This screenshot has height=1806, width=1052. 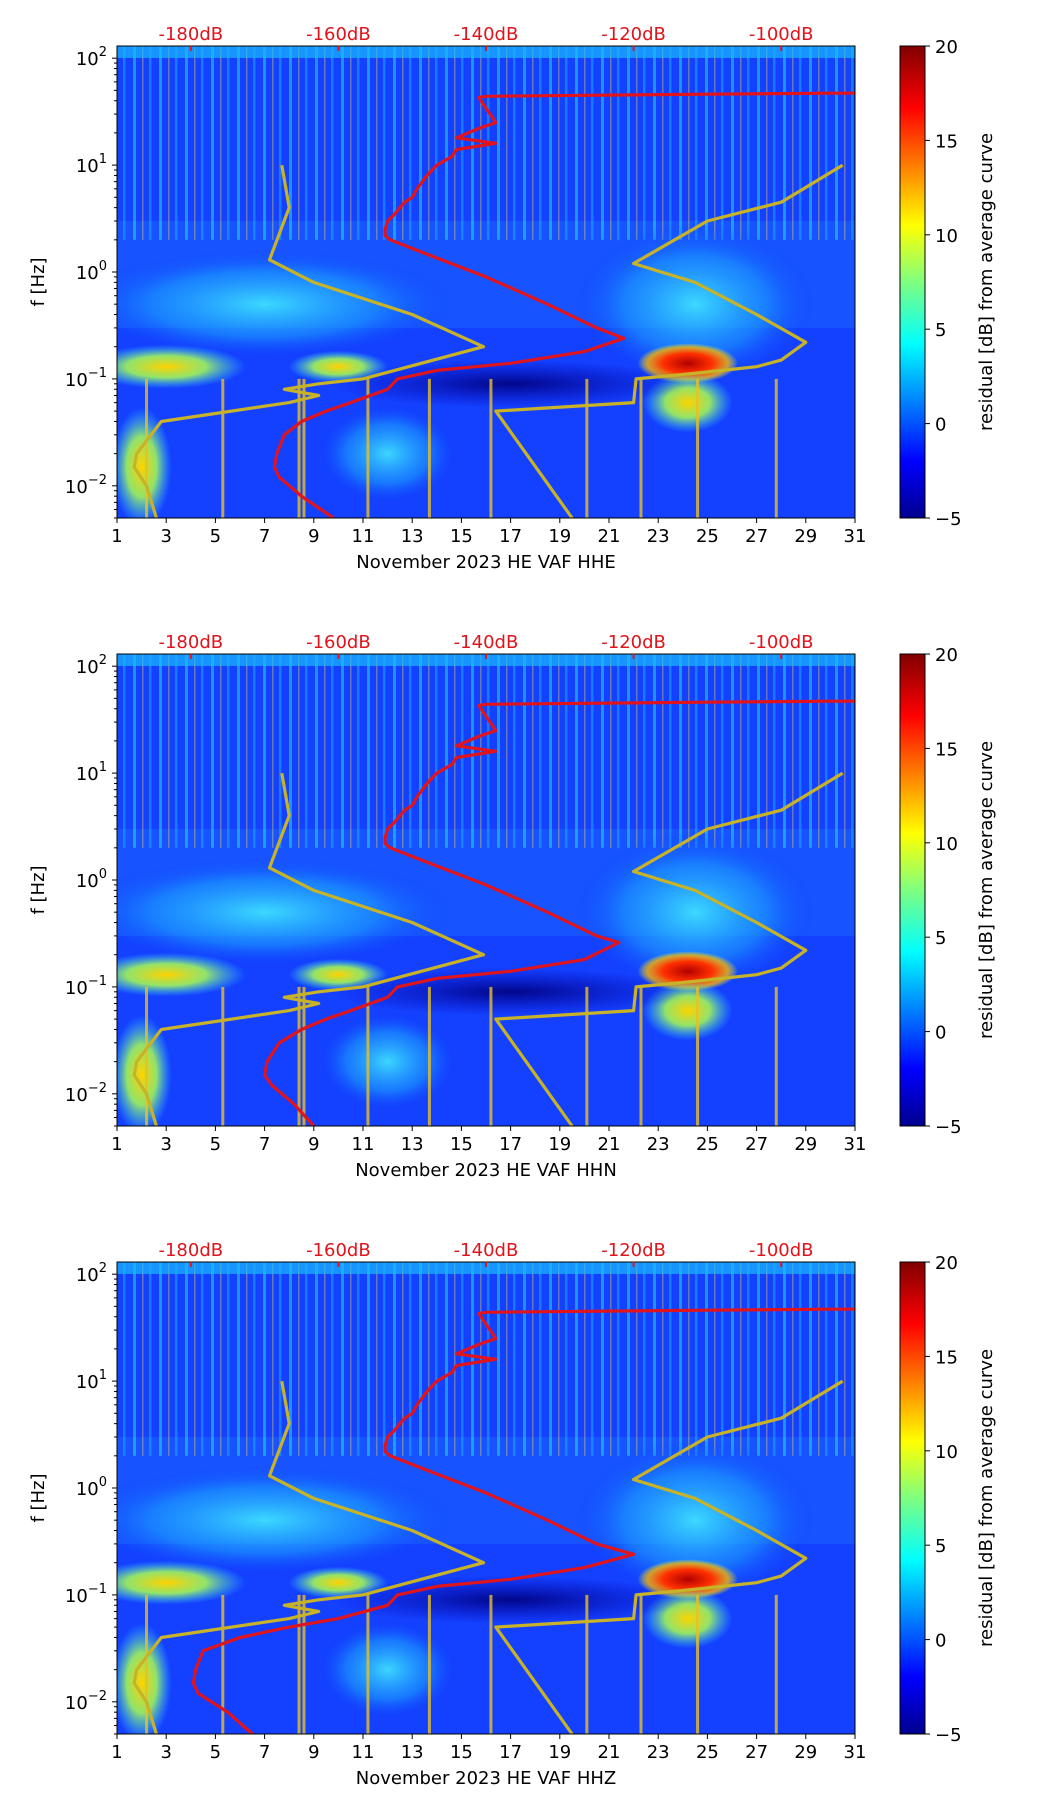 What do you see at coordinates (946, 749) in the screenshot?
I see `colorbar-tick-label: 15` at bounding box center [946, 749].